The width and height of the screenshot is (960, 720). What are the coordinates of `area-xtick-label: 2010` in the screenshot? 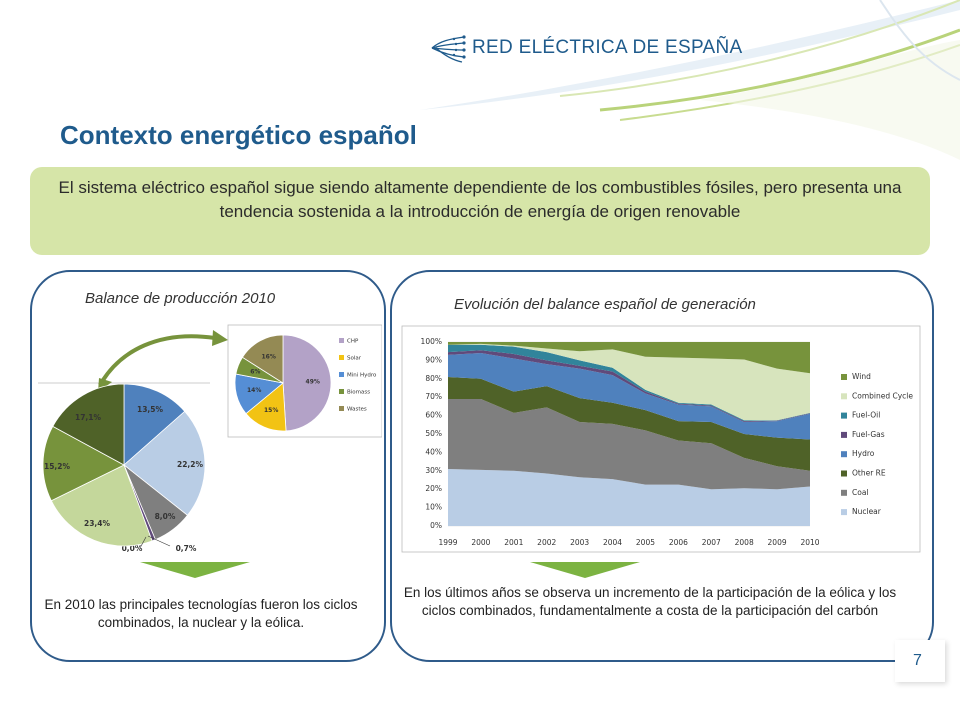 It's located at (809, 542).